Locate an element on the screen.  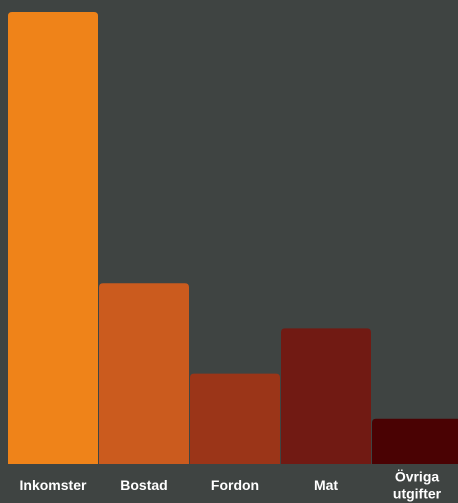
bar-fordon is located at coordinates (235, 419).